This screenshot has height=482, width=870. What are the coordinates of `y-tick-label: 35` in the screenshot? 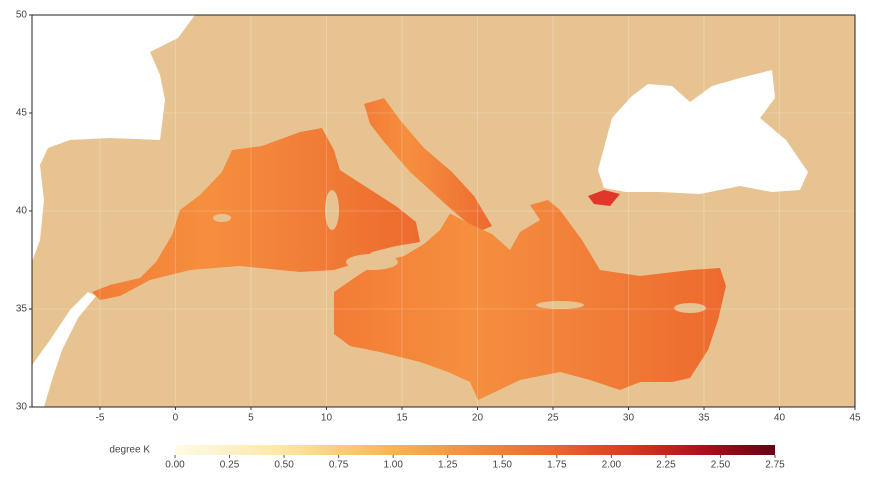 It's located at (22, 309).